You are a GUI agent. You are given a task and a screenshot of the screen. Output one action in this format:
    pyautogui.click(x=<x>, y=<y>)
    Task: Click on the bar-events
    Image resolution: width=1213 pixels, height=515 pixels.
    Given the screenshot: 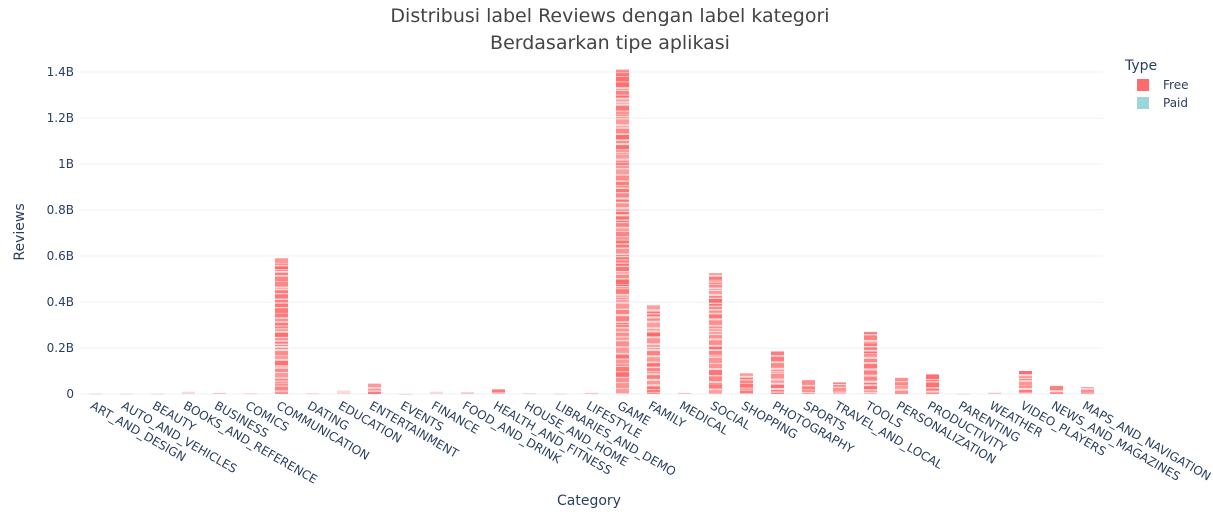 What is the action you would take?
    pyautogui.click(x=405, y=394)
    